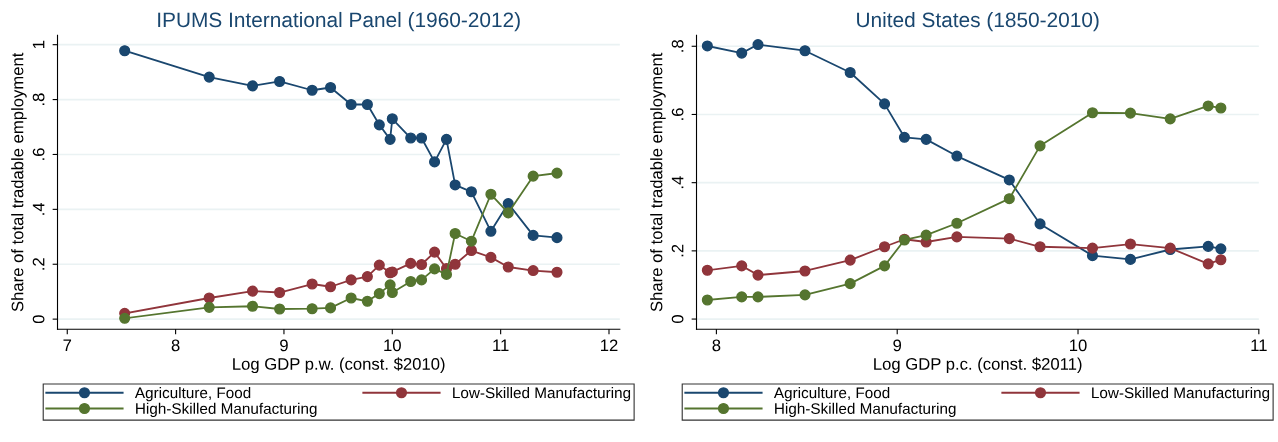  What do you see at coordinates (897, 345) in the screenshot?
I see `x-tick-label: 9` at bounding box center [897, 345].